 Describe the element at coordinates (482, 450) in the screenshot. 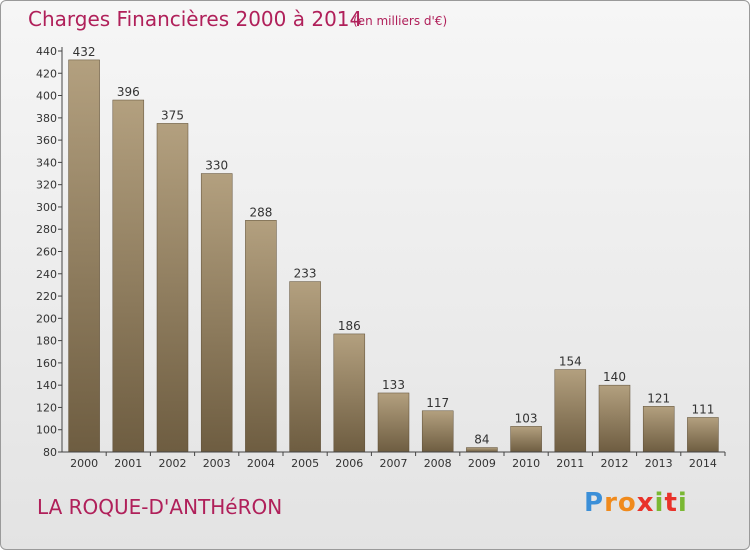

I see `bar-2009` at that location.